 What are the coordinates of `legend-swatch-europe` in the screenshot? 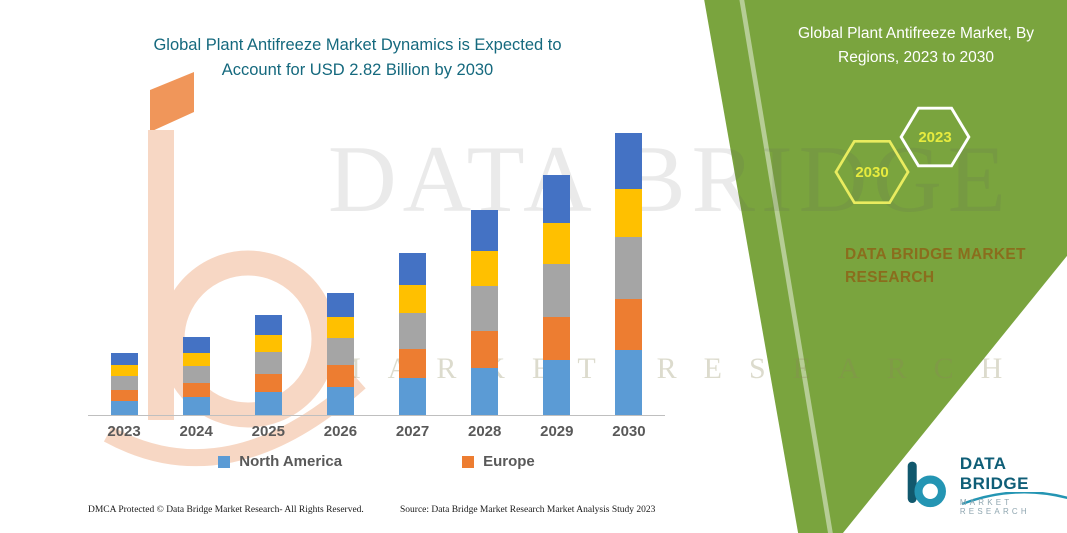 It's located at (468, 461).